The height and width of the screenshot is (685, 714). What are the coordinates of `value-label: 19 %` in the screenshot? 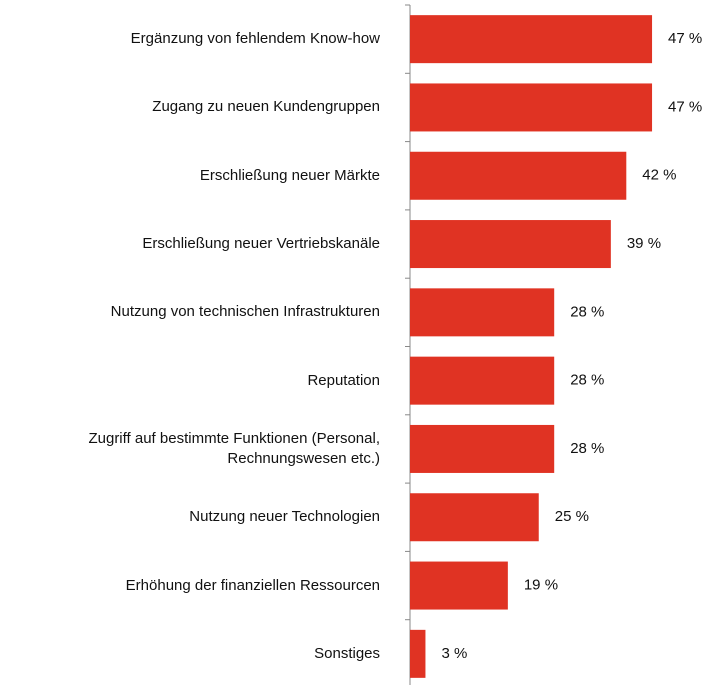 It's located at (541, 585).